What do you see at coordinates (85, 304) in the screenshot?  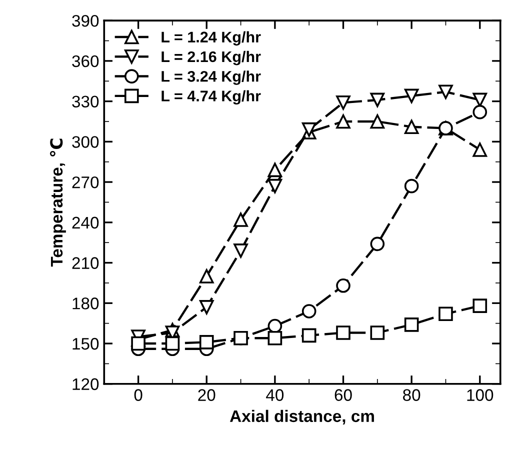 I see `y-tick-label: 180` at bounding box center [85, 304].